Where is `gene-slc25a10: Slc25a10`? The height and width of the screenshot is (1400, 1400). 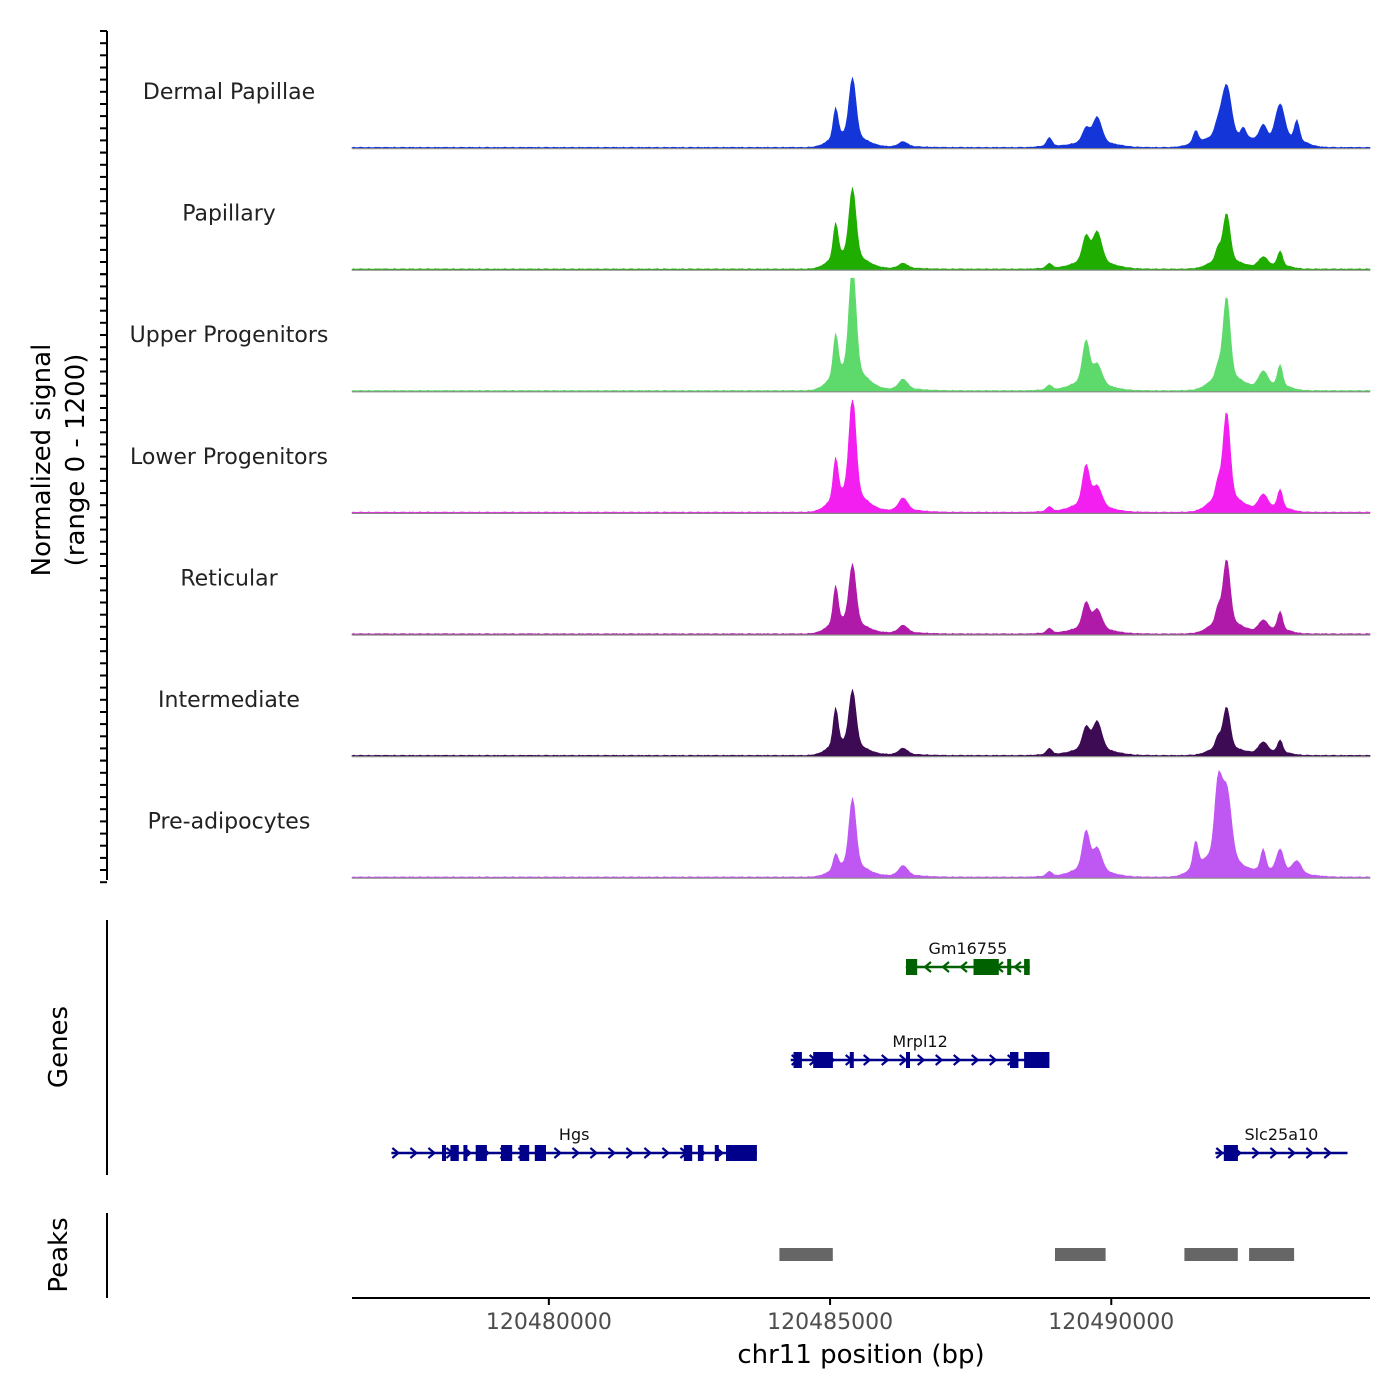 gene-slc25a10: Slc25a10 is located at coordinates (1281, 1143).